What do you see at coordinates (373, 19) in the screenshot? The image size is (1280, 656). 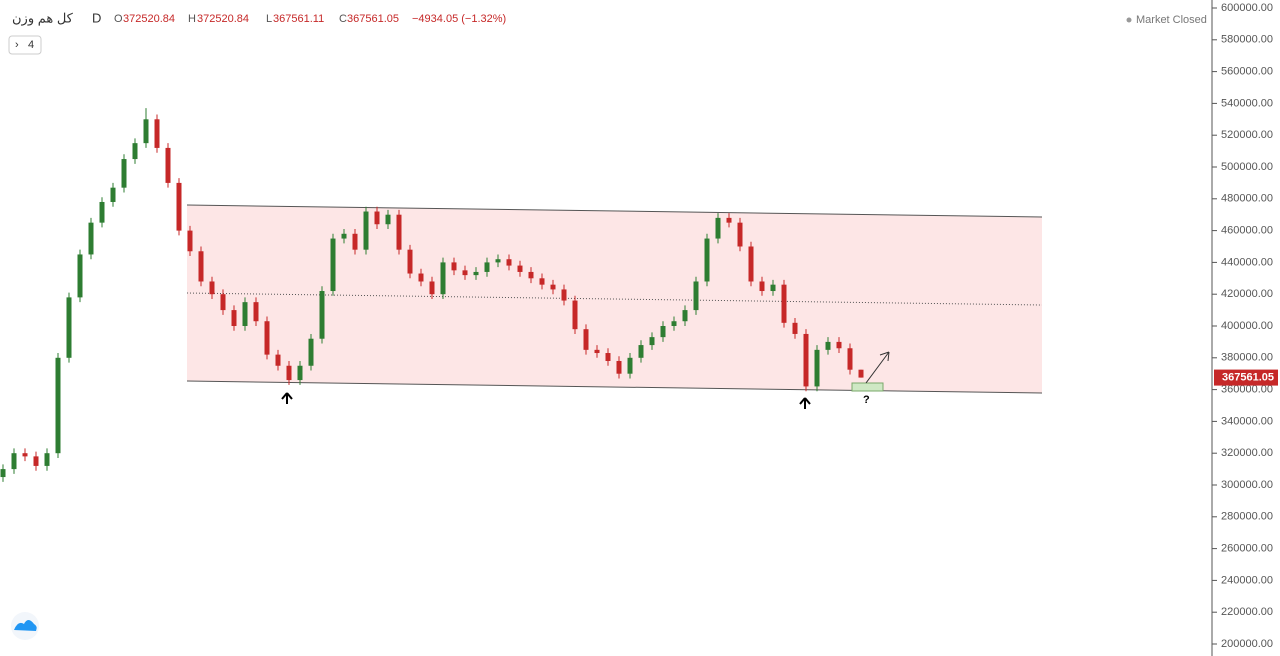 I see `c-value: 367561.05` at bounding box center [373, 19].